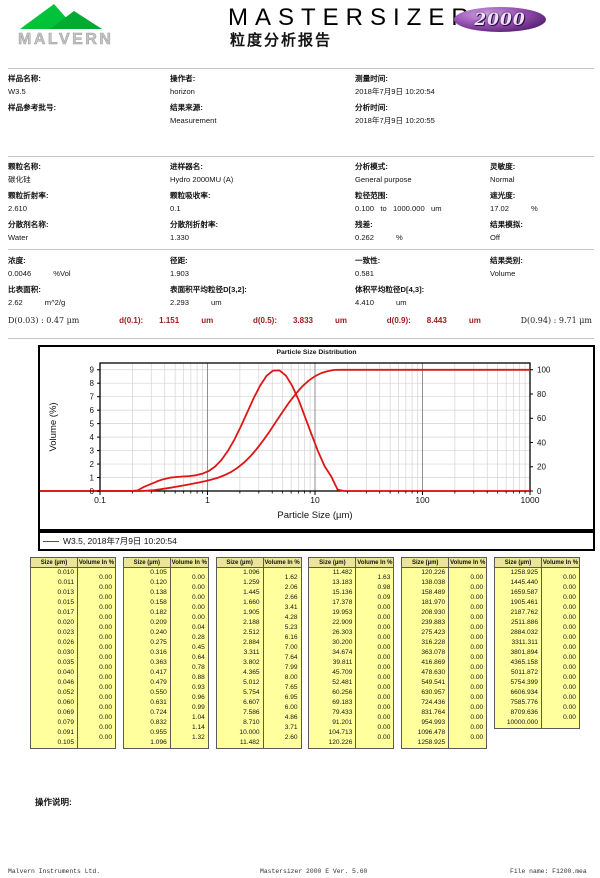  What do you see at coordinates (548, 871) in the screenshot?
I see `footer-line: File name: F1200.mea` at bounding box center [548, 871].